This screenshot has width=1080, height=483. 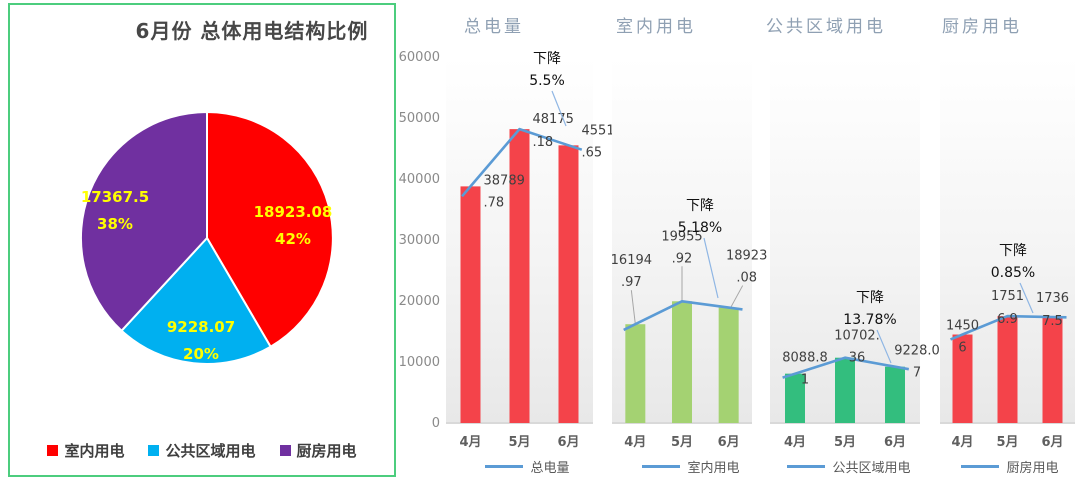 What do you see at coordinates (285, 450) in the screenshot?
I see `legend-swatch-kitchen` at bounding box center [285, 450].